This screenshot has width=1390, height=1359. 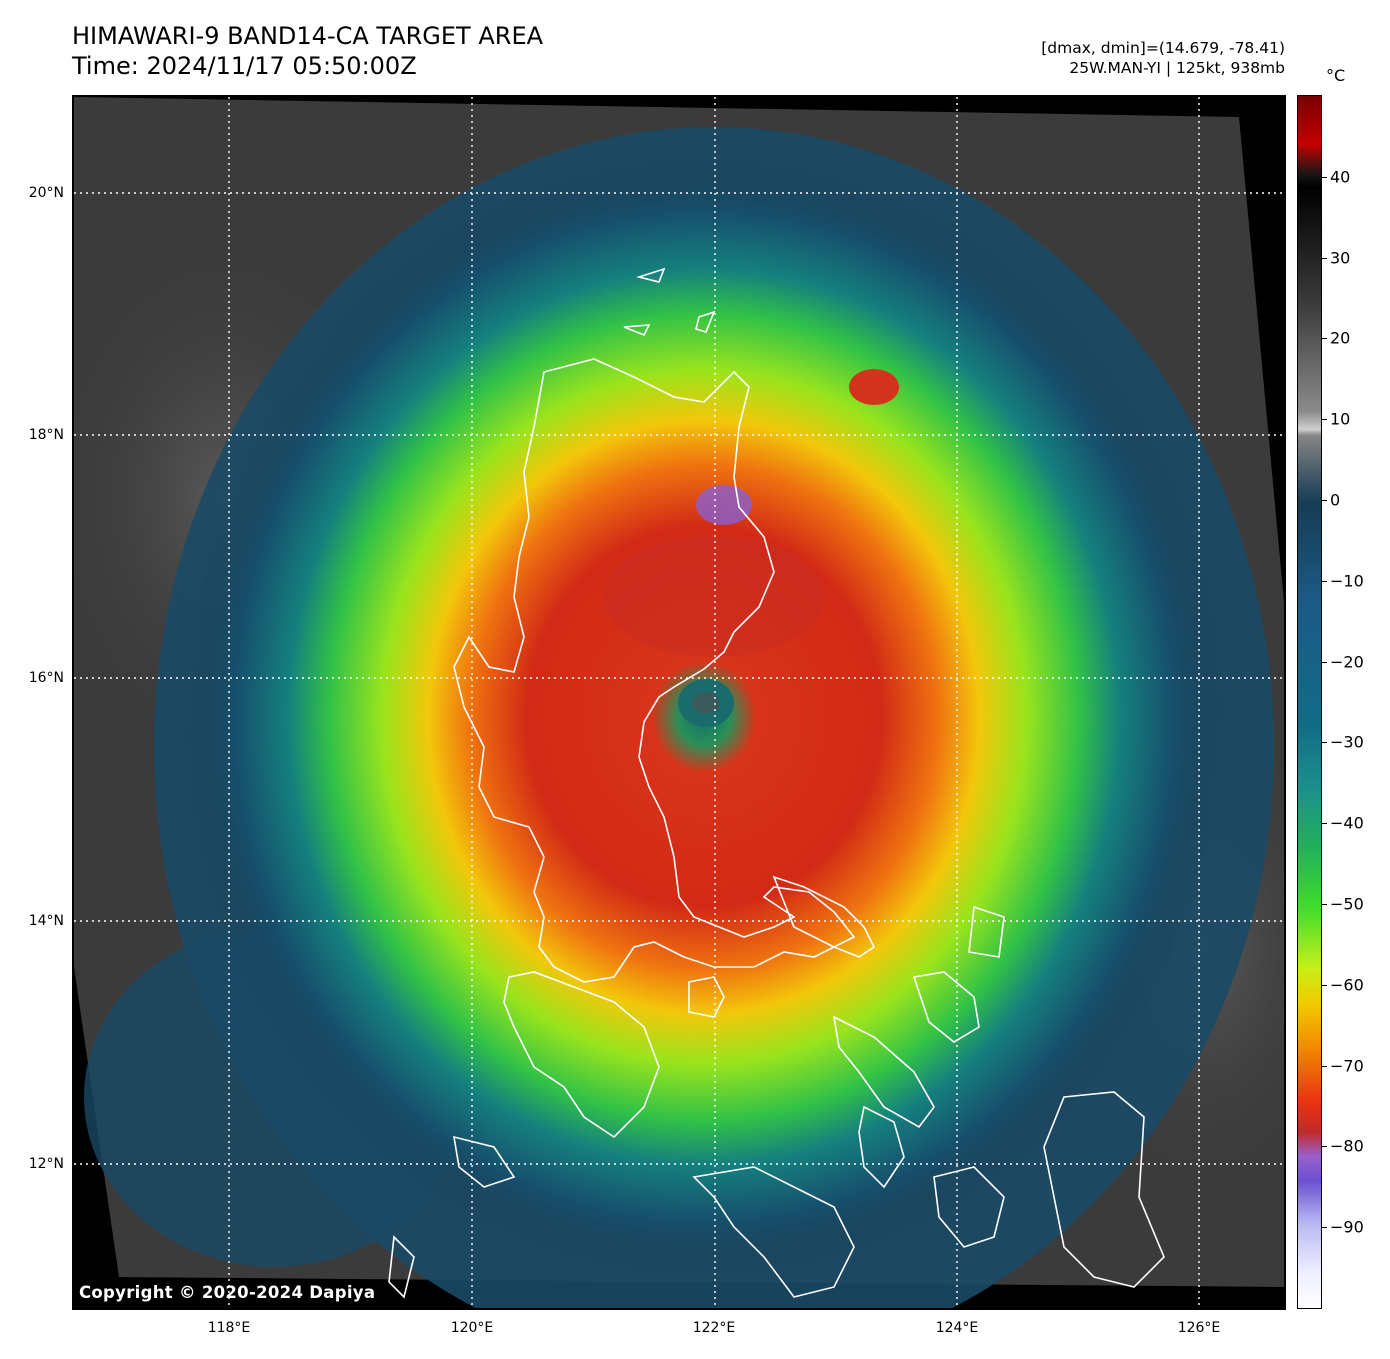 I want to click on colorbar-tick-label: 40, so click(x=1340, y=177).